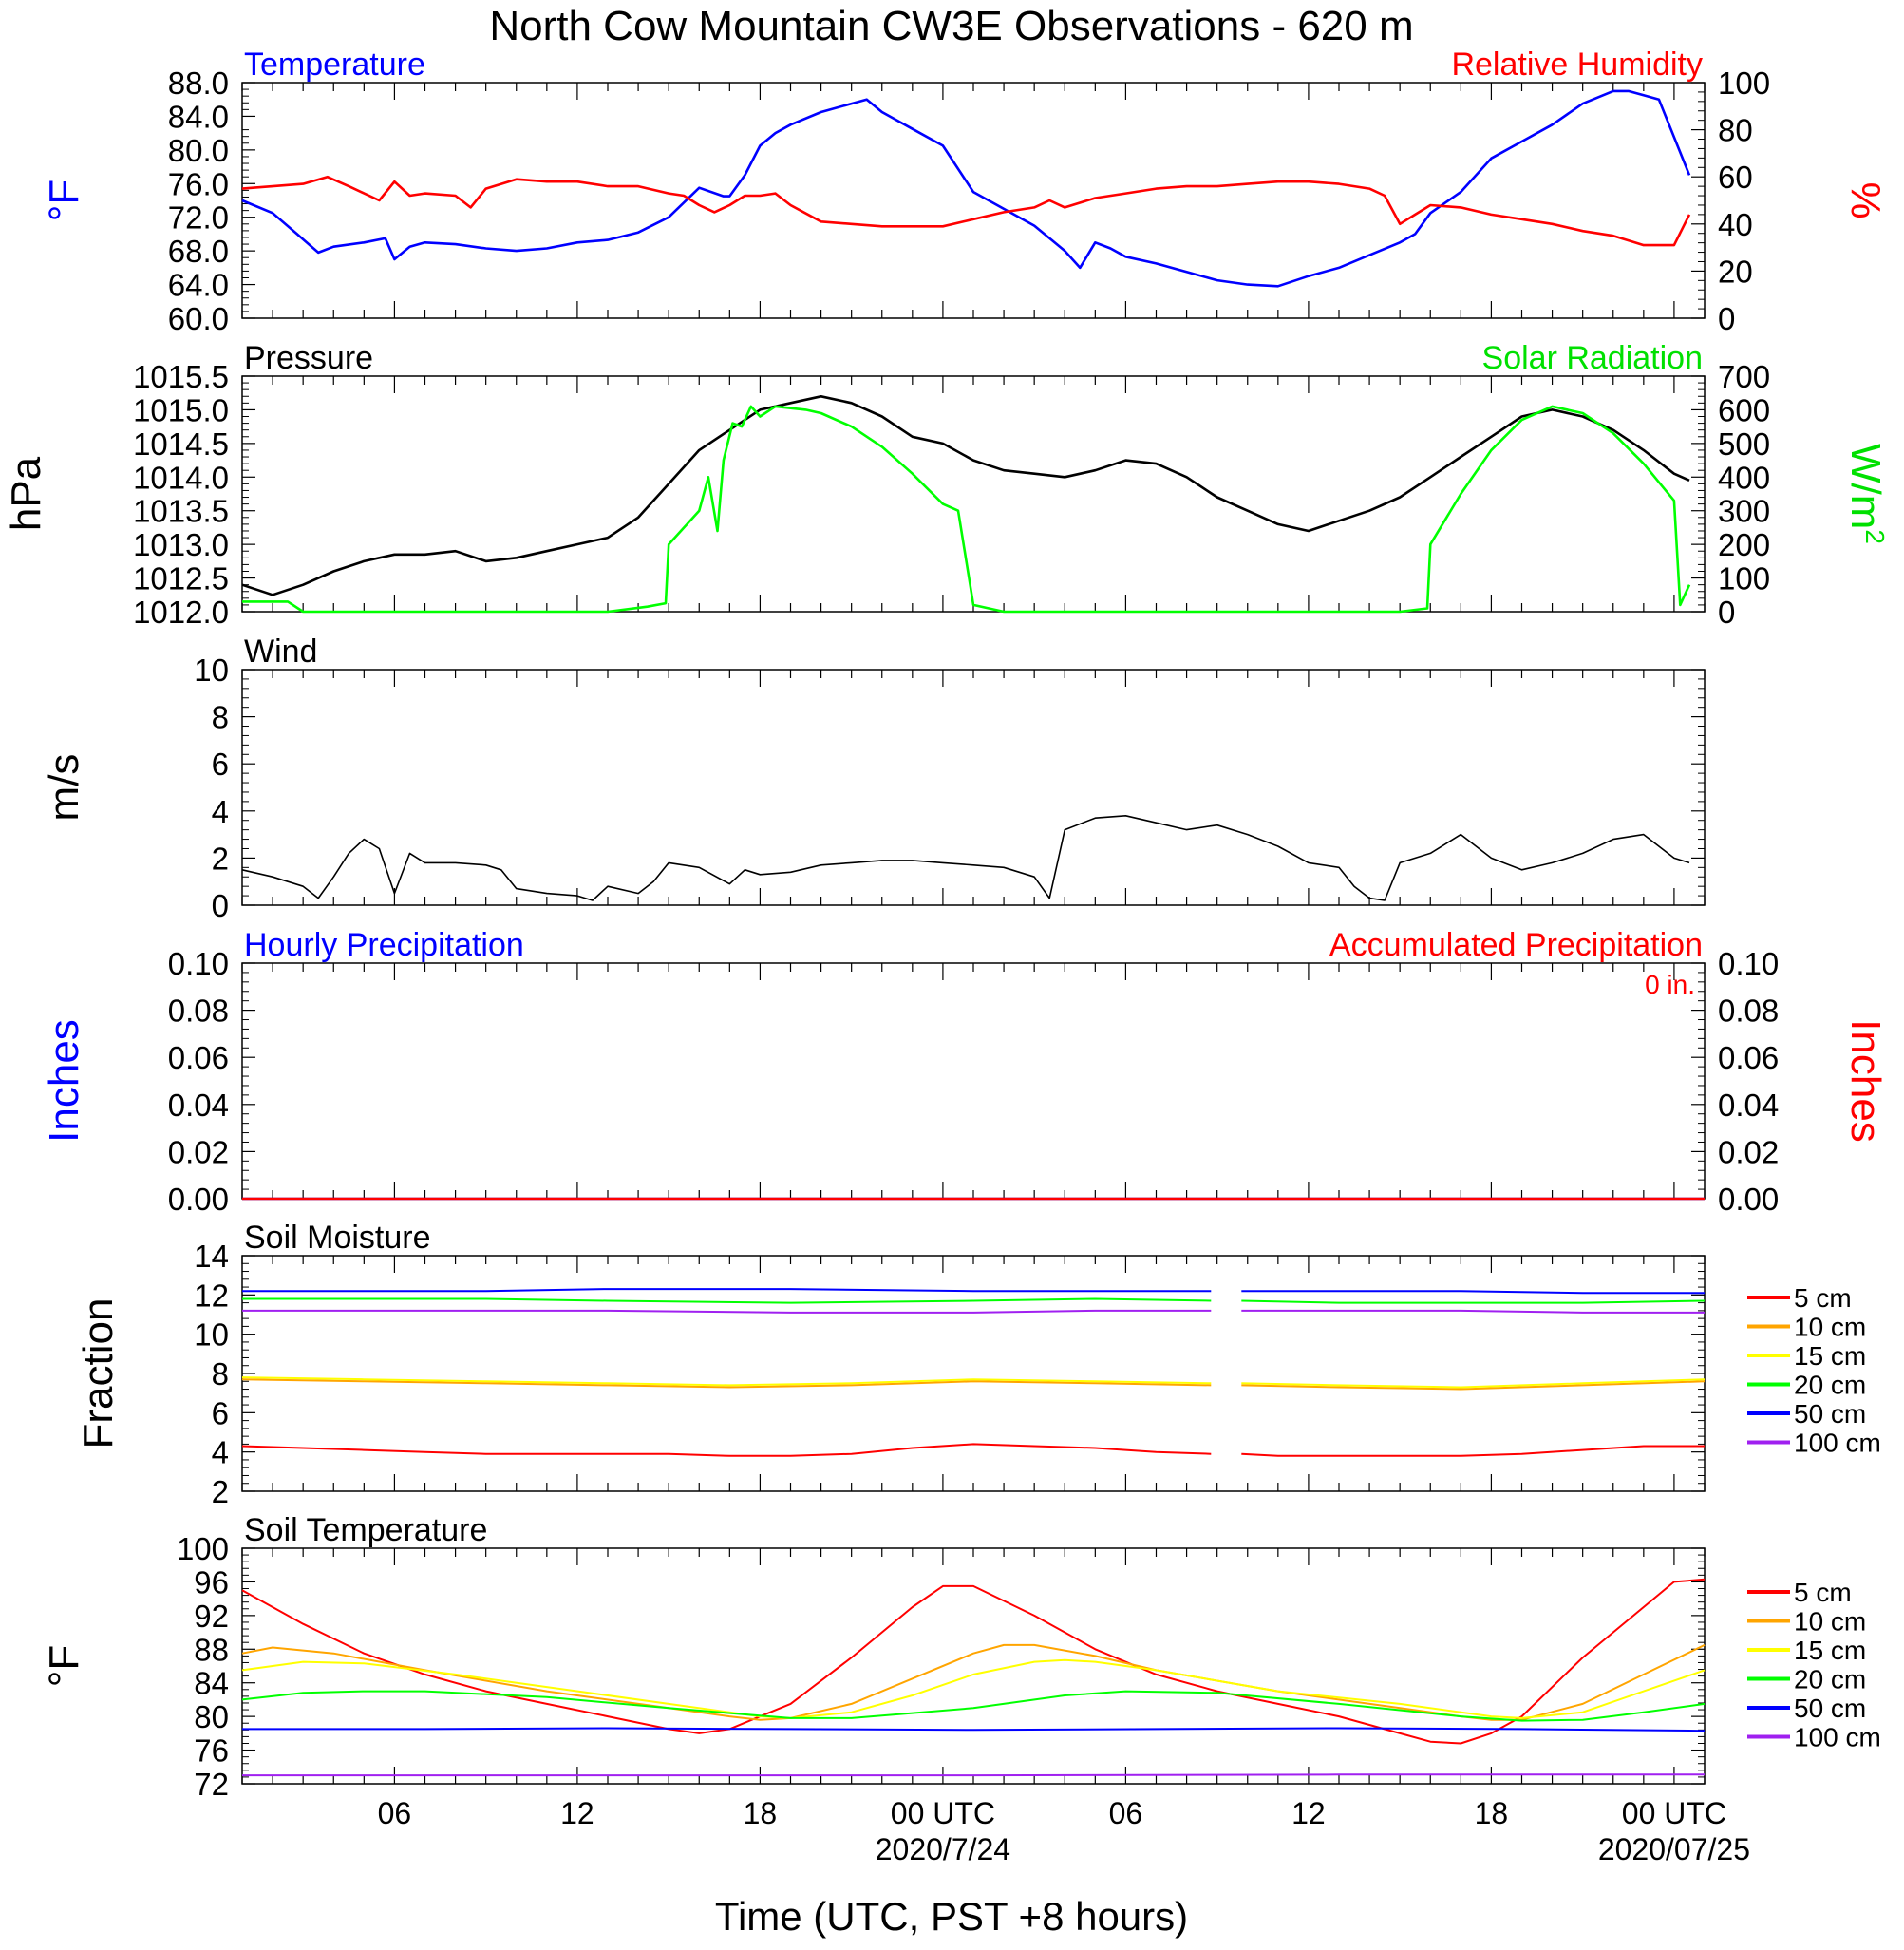  What do you see at coordinates (199, 1011) in the screenshot?
I see `left-y-tick-label: 0.08` at bounding box center [199, 1011].